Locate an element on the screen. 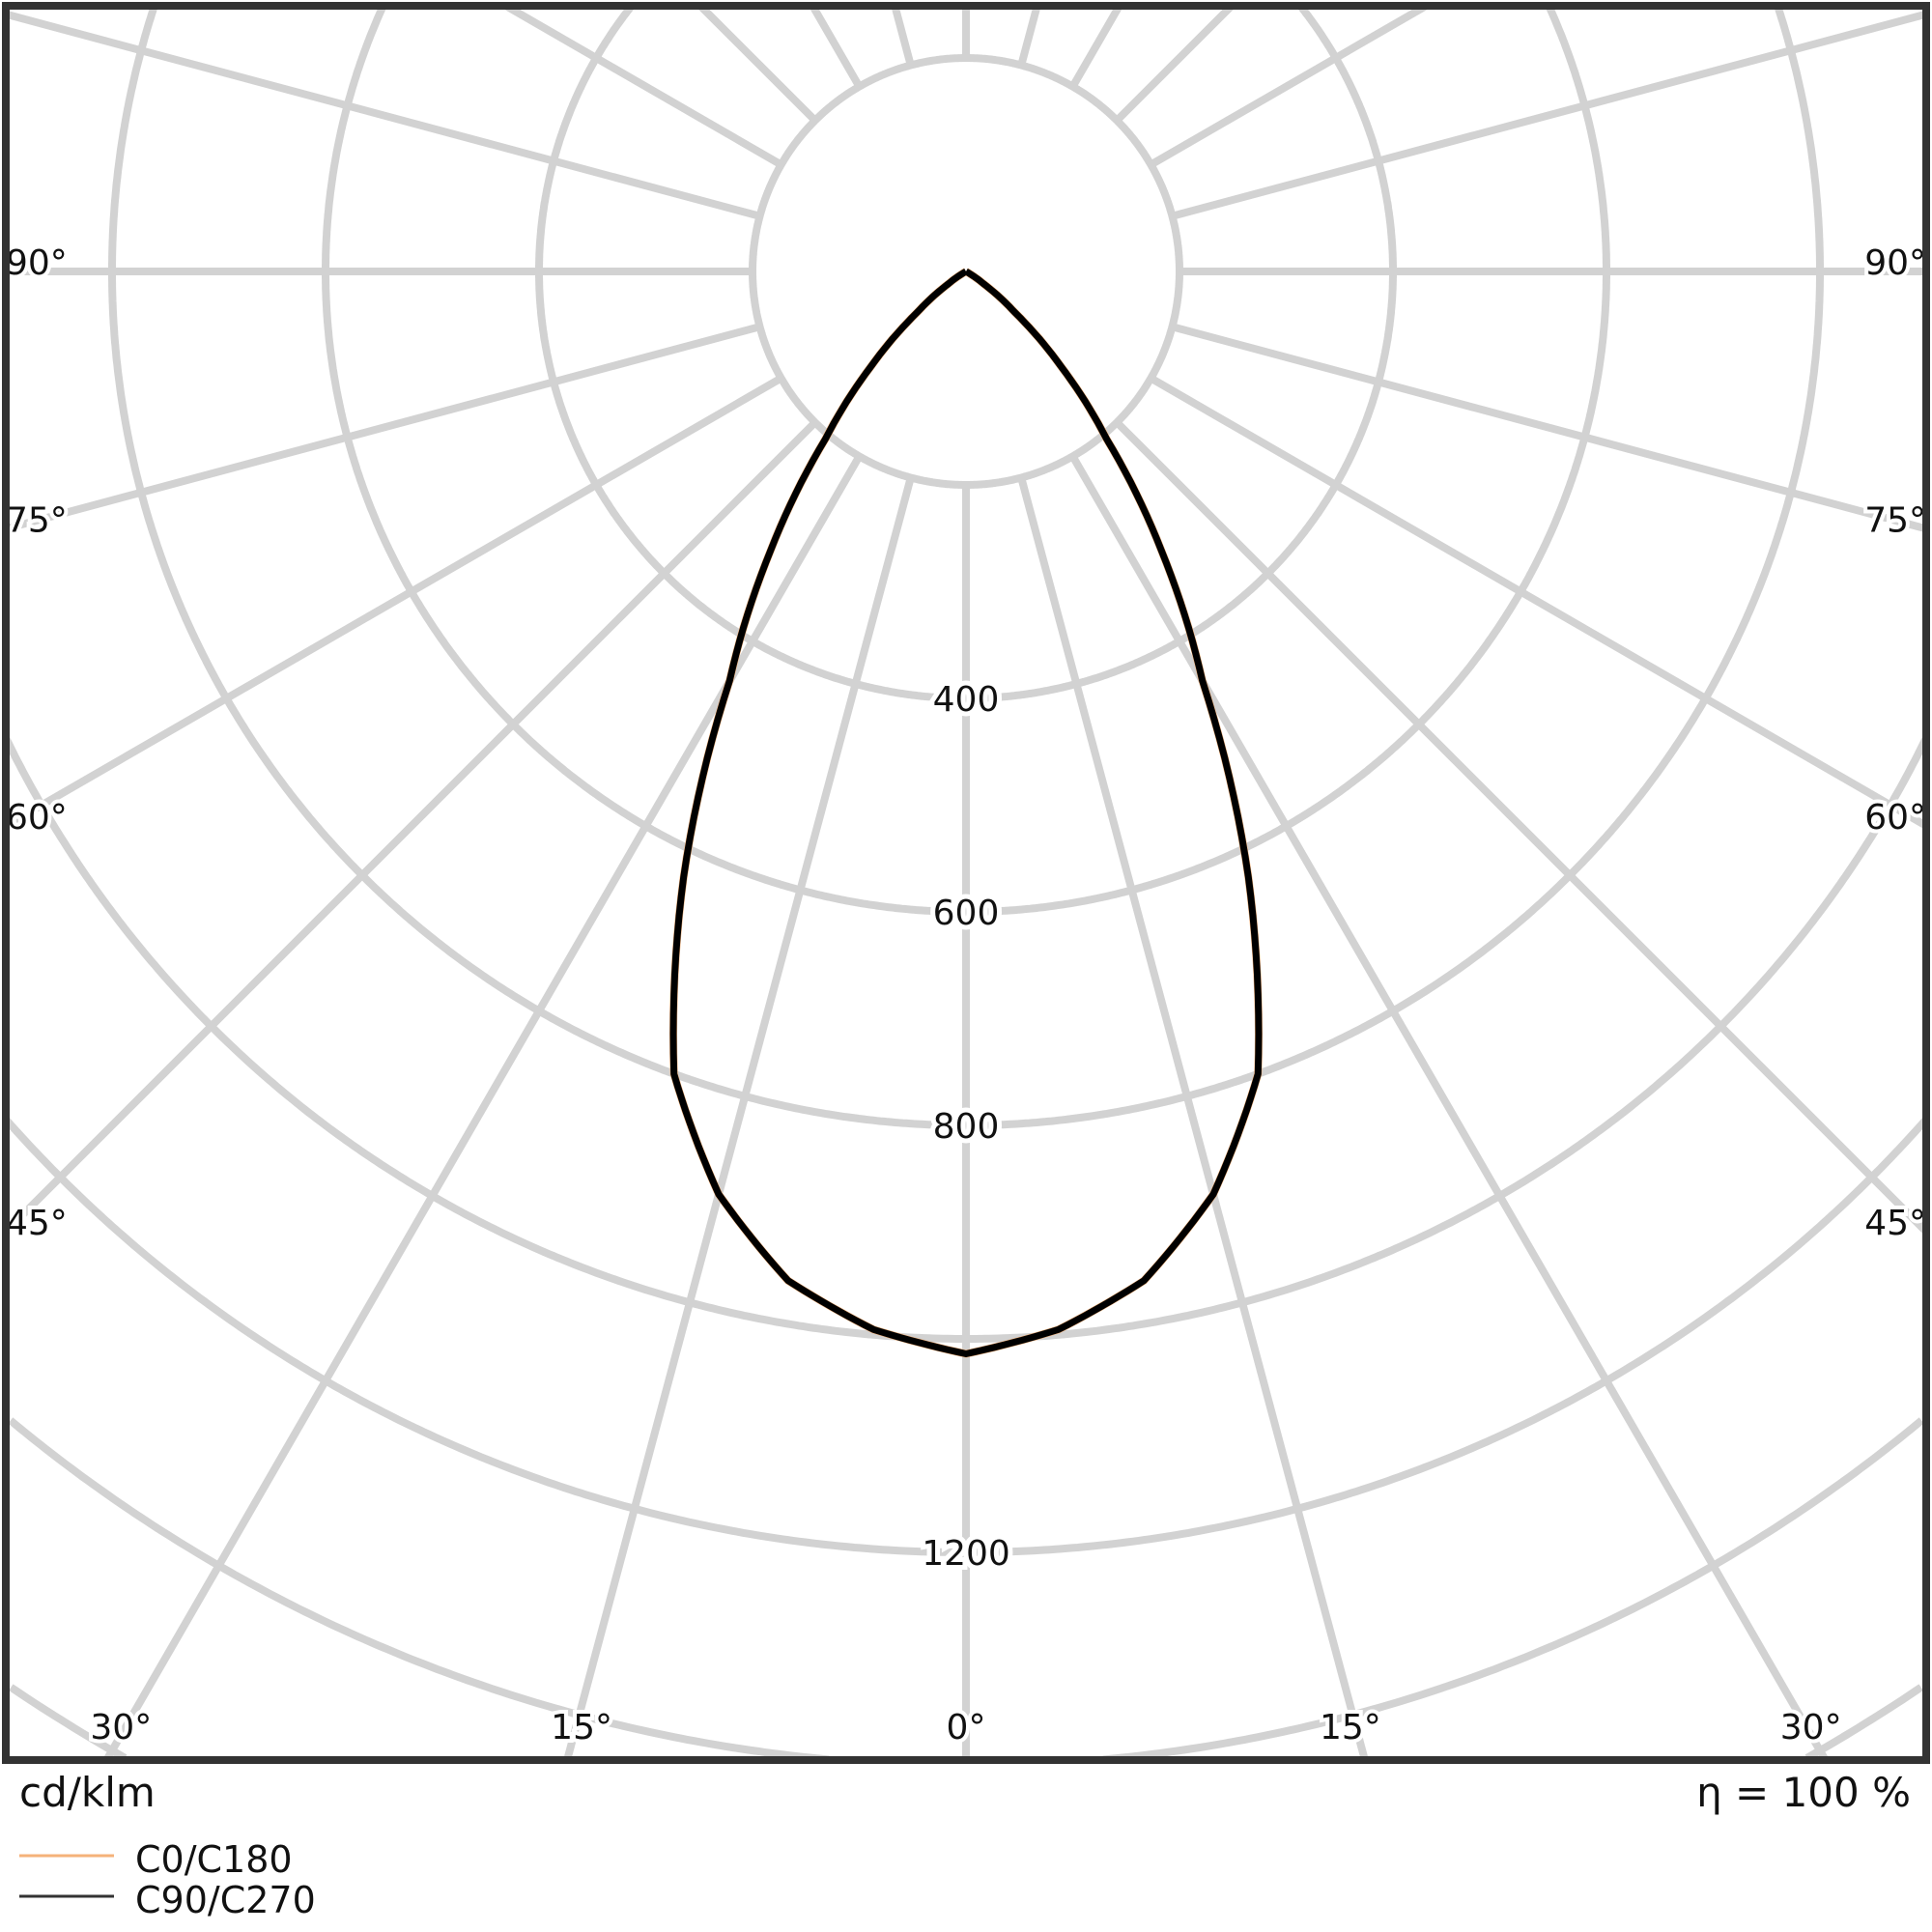 Image resolution: width=1932 pixels, height=1932 pixels. angle-label-left: 90° is located at coordinates (37, 263).